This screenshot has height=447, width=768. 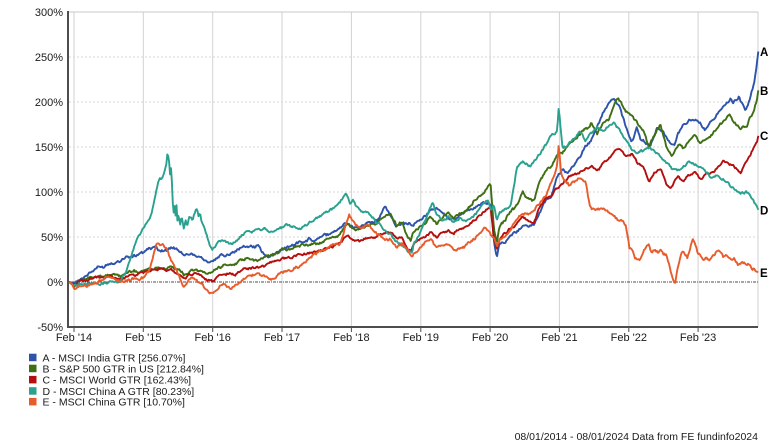 I want to click on svg-text: 300%, so click(x=49, y=13).